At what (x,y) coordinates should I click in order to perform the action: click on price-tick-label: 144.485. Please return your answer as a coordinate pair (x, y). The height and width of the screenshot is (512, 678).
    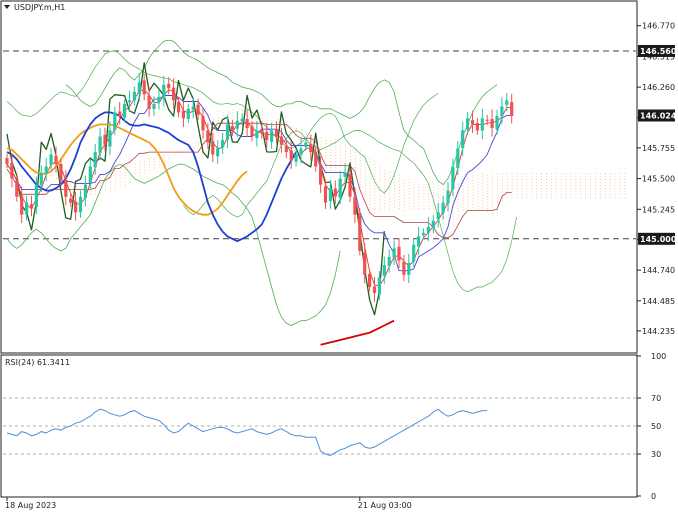
    Looking at the image, I should click on (658, 301).